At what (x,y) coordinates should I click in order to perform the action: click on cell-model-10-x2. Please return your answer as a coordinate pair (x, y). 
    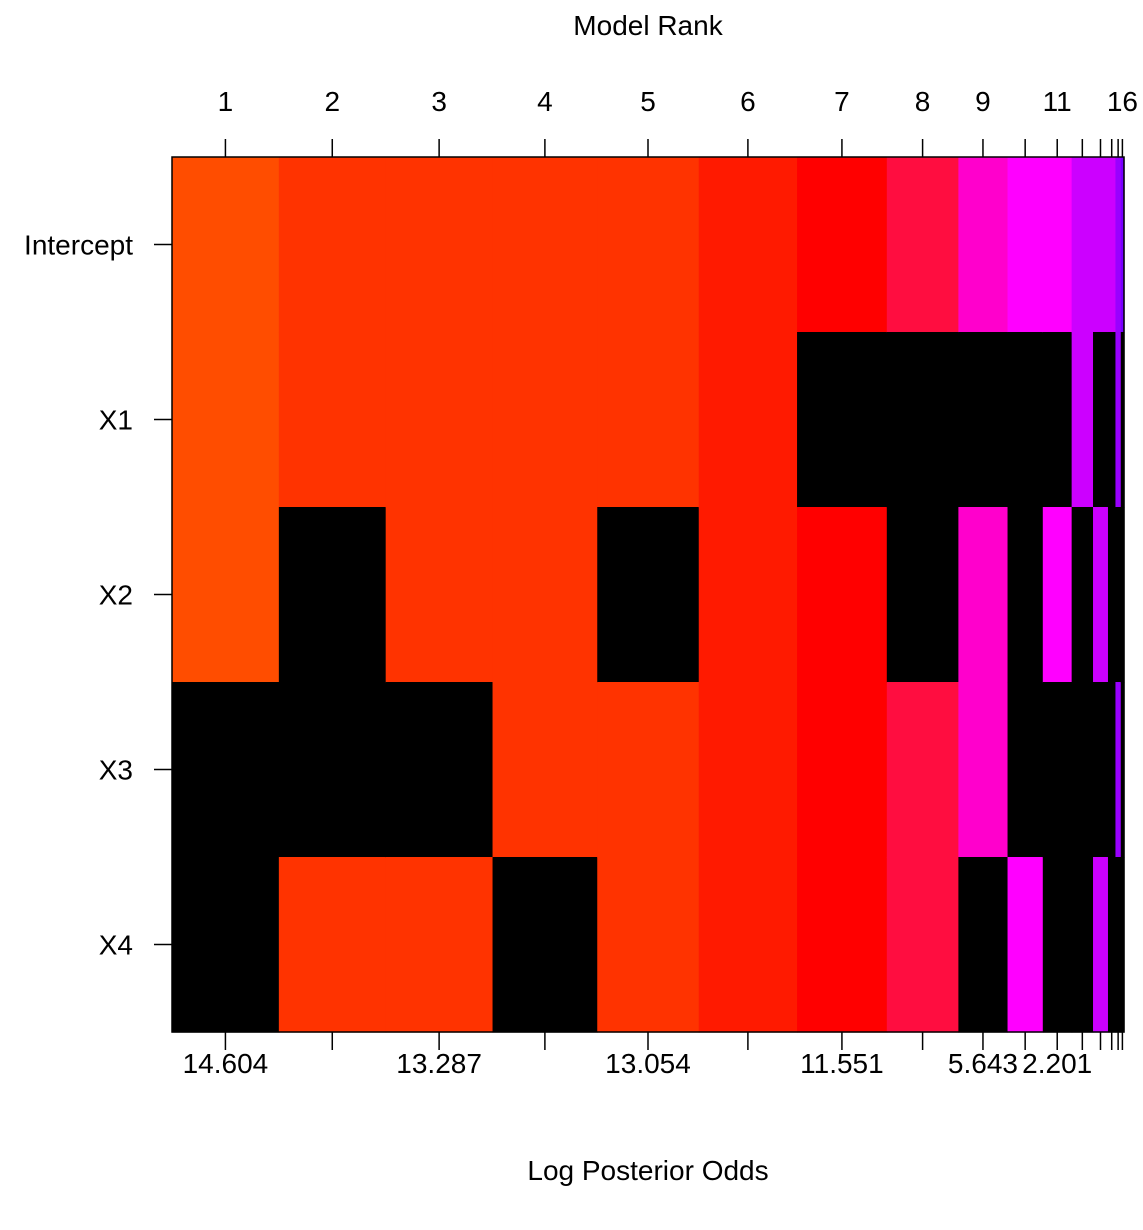
    Looking at the image, I should click on (1025, 595).